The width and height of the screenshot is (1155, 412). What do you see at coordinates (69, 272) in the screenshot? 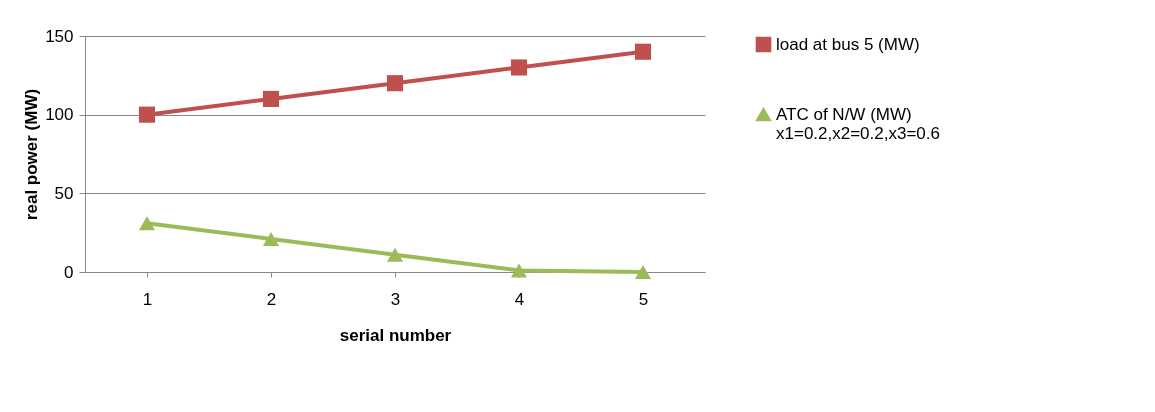
I see `y-tick-label: 0` at bounding box center [69, 272].